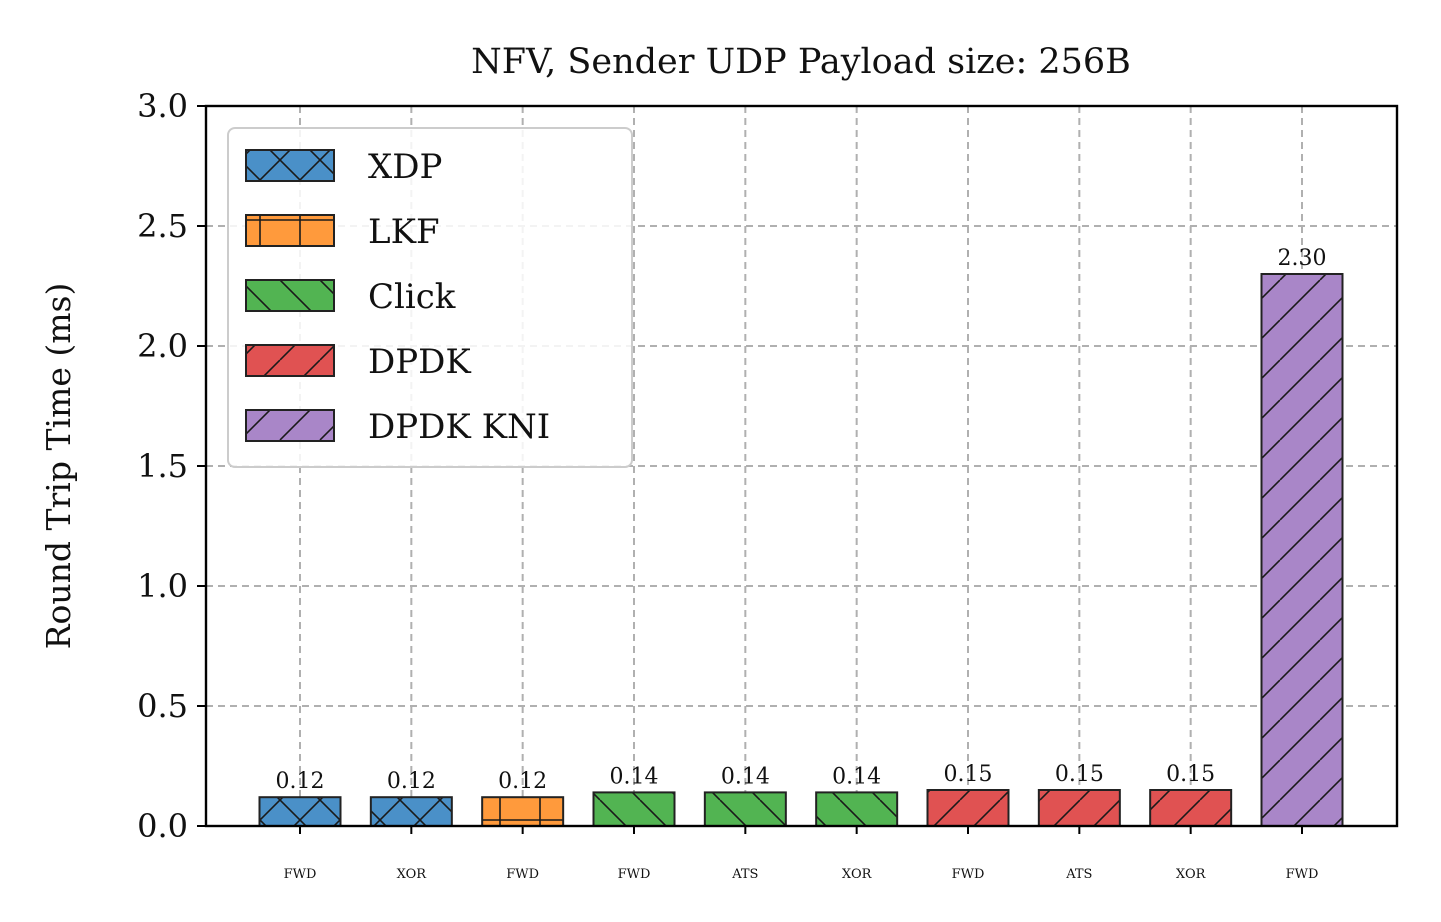  Describe the element at coordinates (290, 425) in the screenshot. I see `legend-swatch-dpdk-kni` at that location.